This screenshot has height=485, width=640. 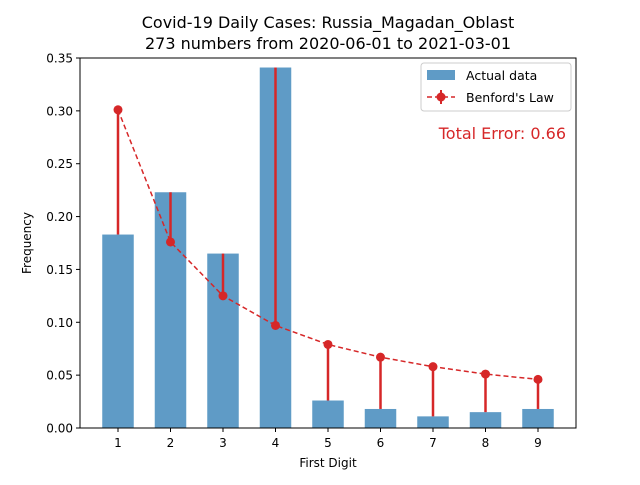 What do you see at coordinates (486, 443) in the screenshot?
I see `x-tick-label: 8` at bounding box center [486, 443].